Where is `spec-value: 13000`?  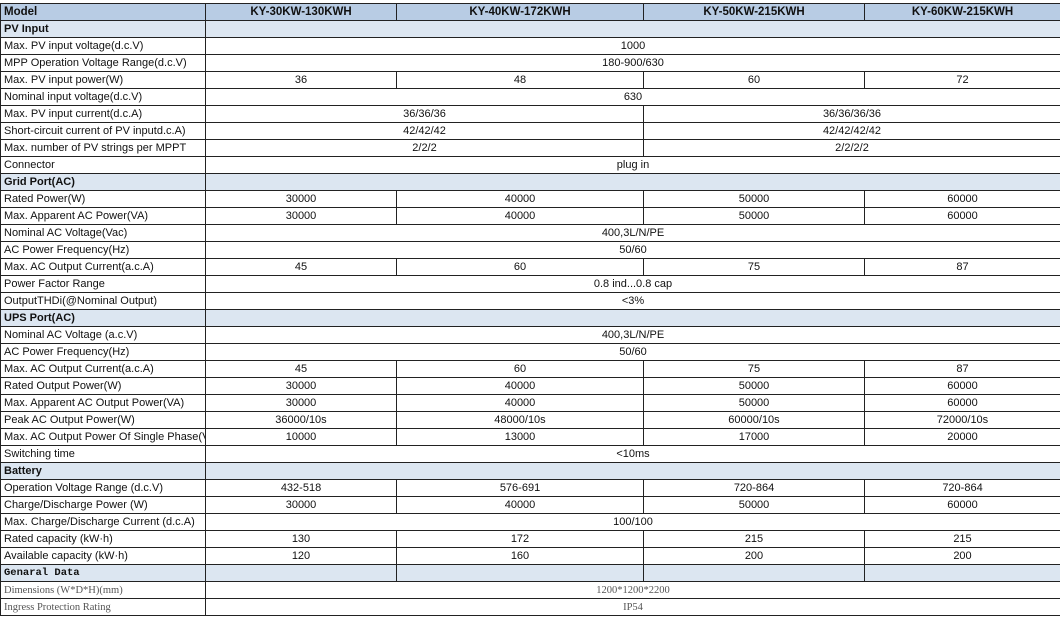 spec-value: 13000 is located at coordinates (520, 437).